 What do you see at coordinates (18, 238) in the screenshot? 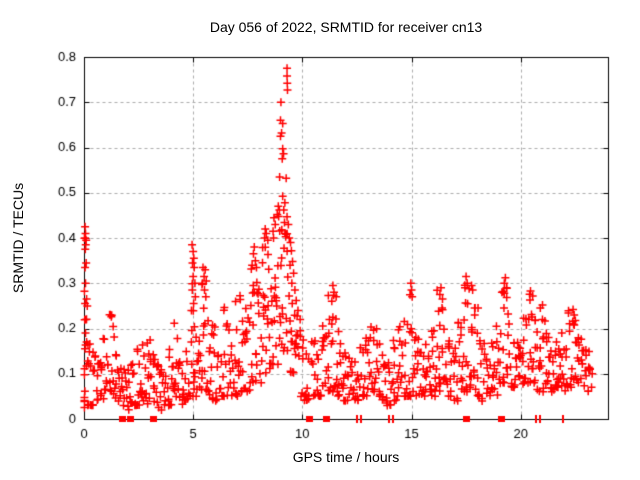
I see `y-axis-label: SRMTID / TECUs` at bounding box center [18, 238].